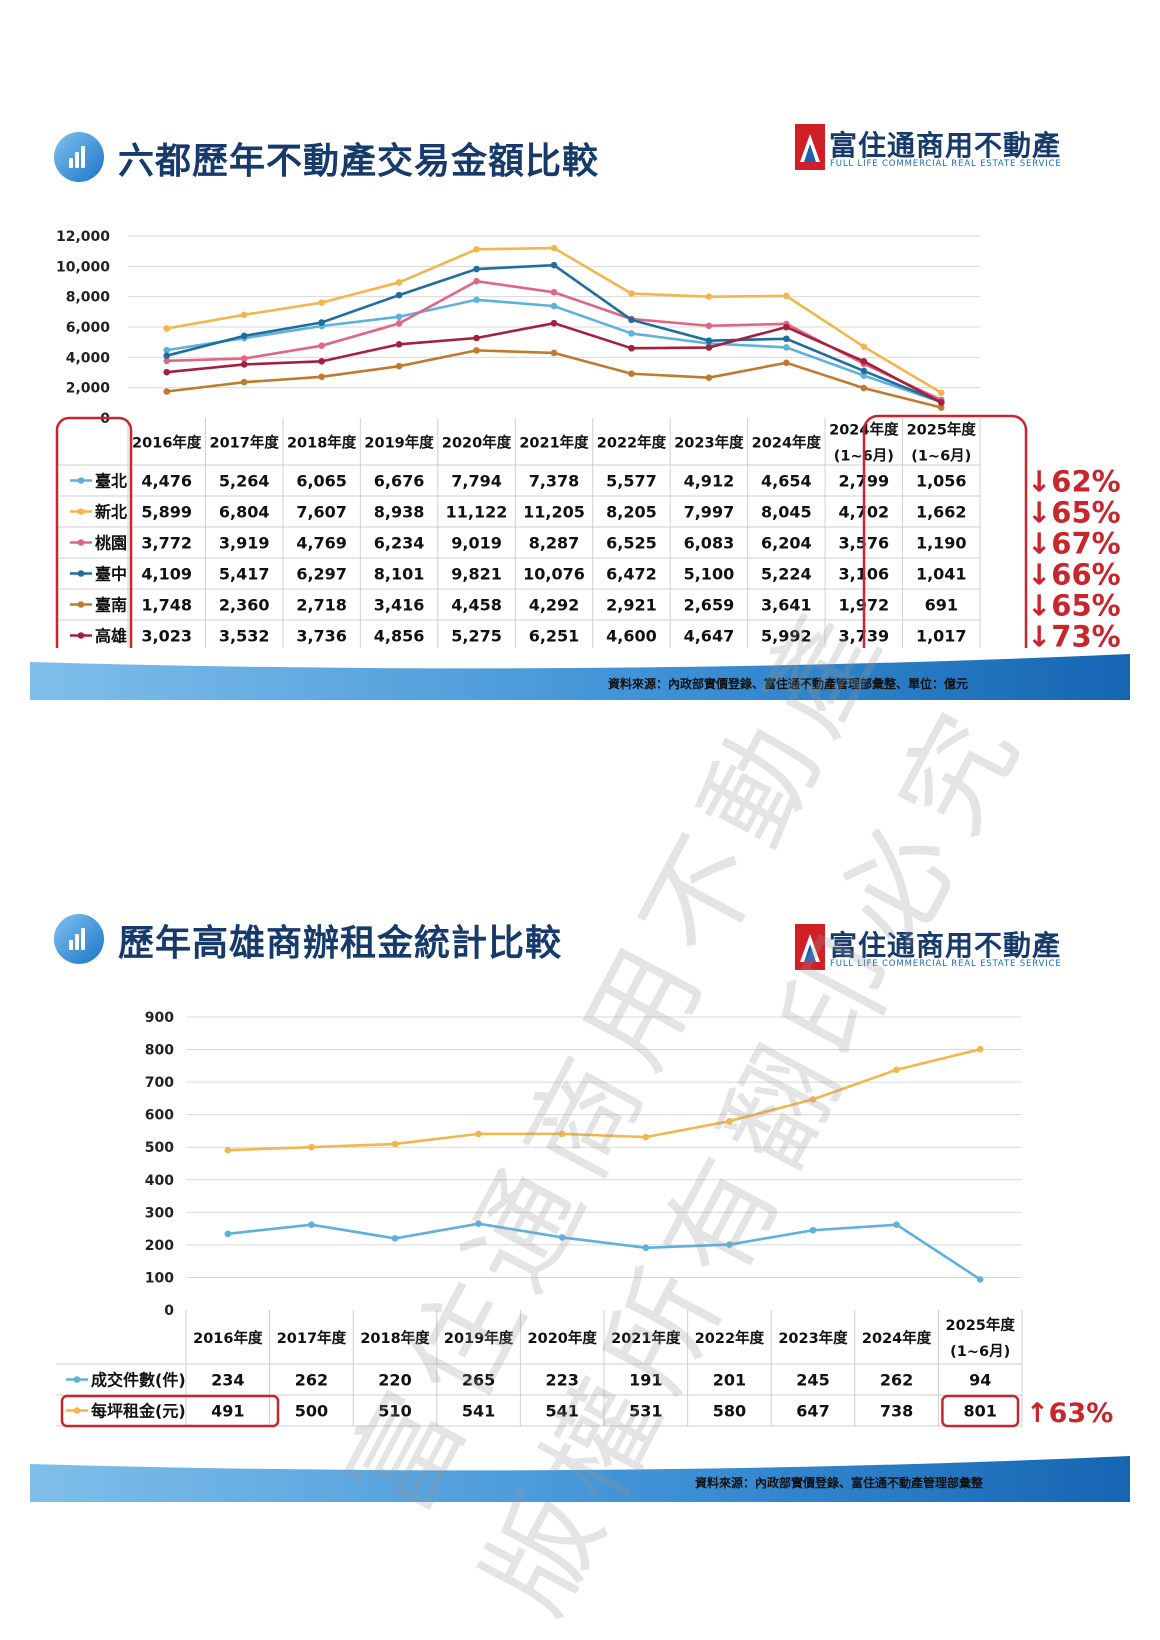 The height and width of the screenshot is (1640, 1160). I want to click on data-label: 8,045, so click(786, 512).